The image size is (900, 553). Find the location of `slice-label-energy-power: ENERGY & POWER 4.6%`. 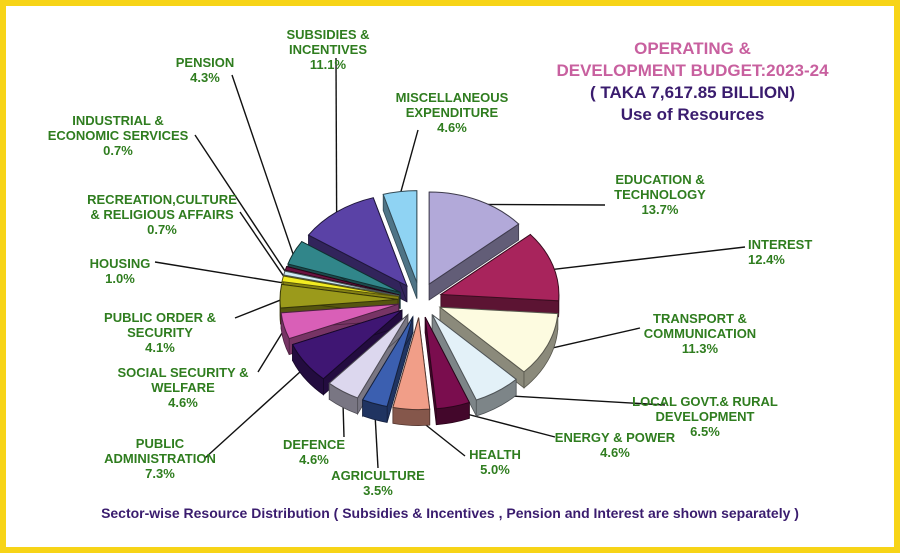

slice-label-energy-power: ENERGY & POWER 4.6% is located at coordinates (615, 445).